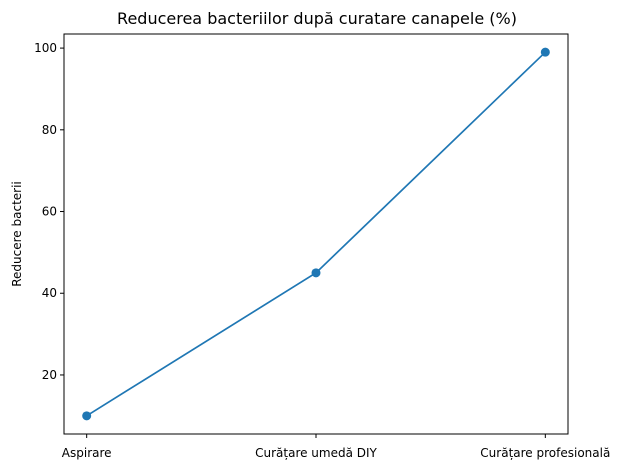 The width and height of the screenshot is (629, 470). Describe the element at coordinates (316, 453) in the screenshot. I see `x-tick-label: Curățare umedă DIY` at that location.